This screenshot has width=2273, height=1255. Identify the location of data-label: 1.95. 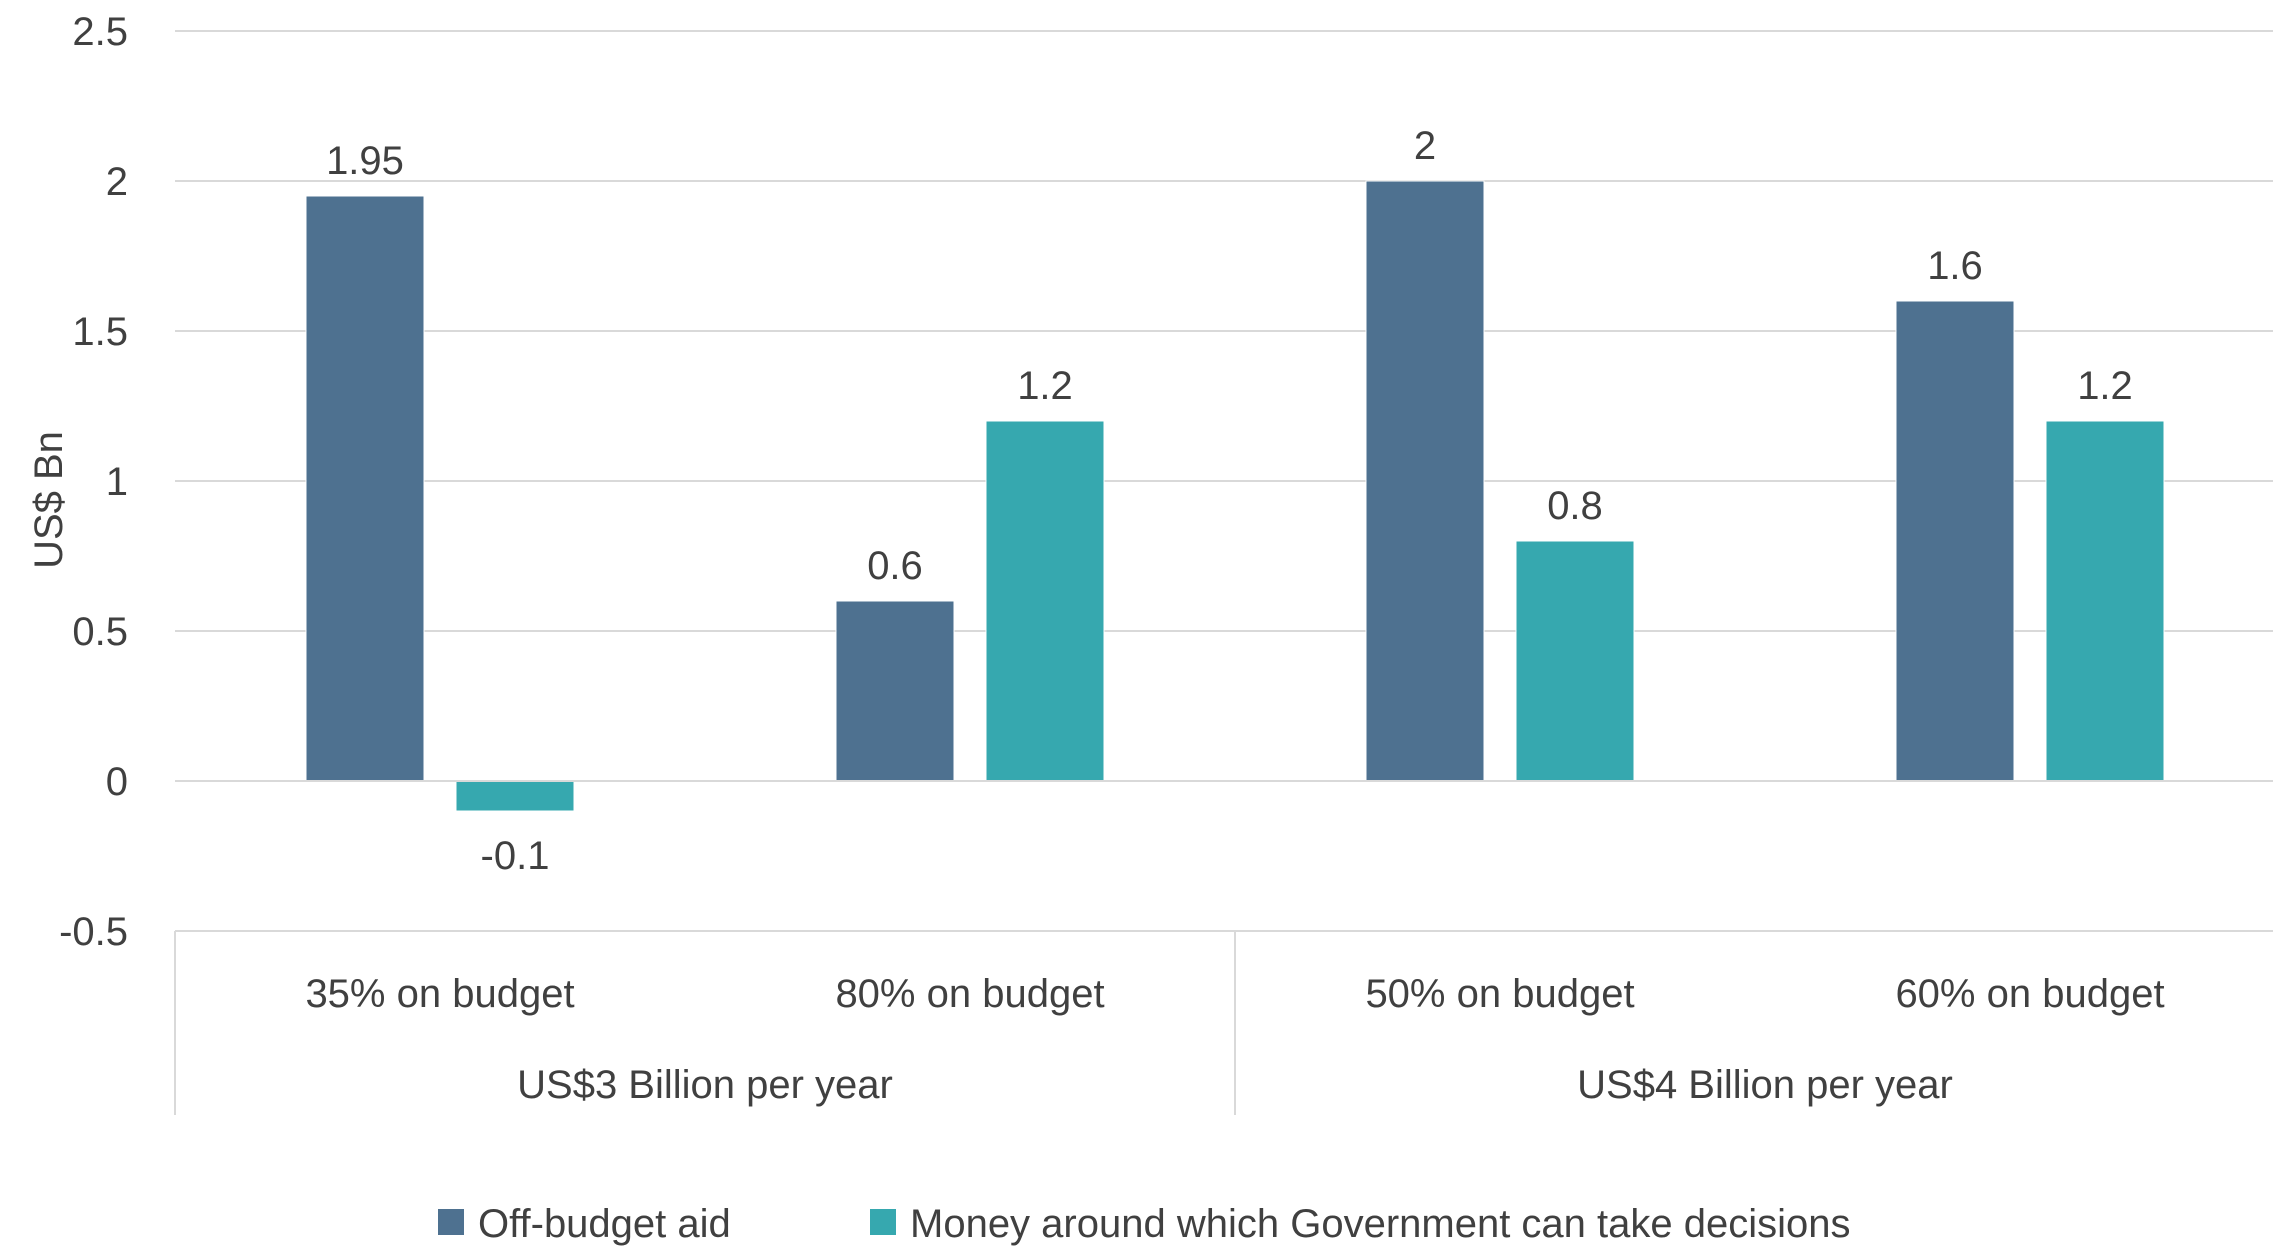
(365, 161).